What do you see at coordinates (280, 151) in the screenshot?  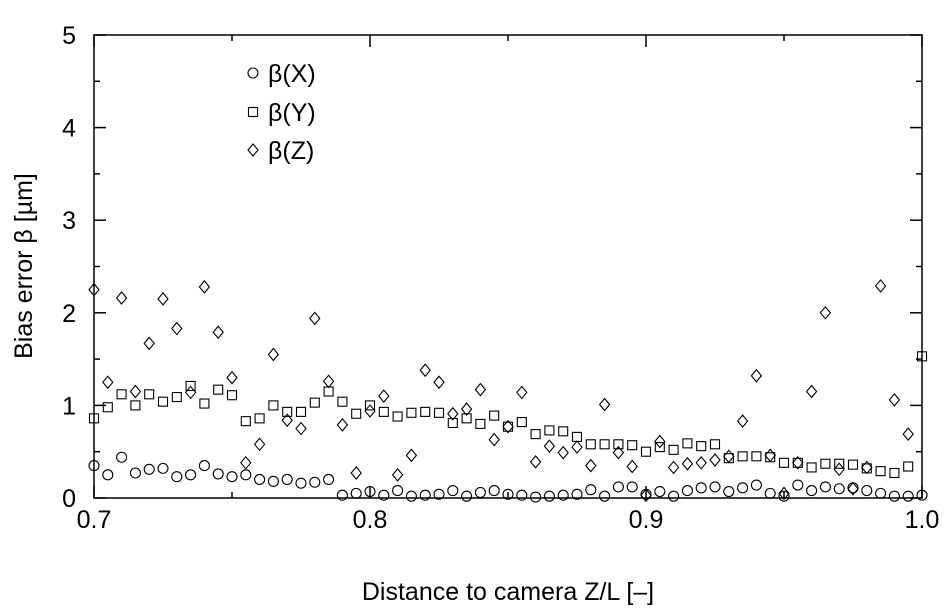 I see `legend-entry: β(Z)` at bounding box center [280, 151].